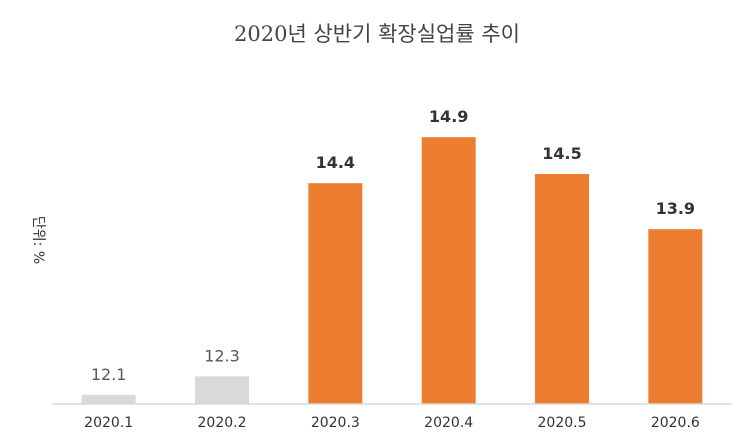 Image resolution: width=755 pixels, height=444 pixels. I want to click on bar-2020.4, so click(448, 270).